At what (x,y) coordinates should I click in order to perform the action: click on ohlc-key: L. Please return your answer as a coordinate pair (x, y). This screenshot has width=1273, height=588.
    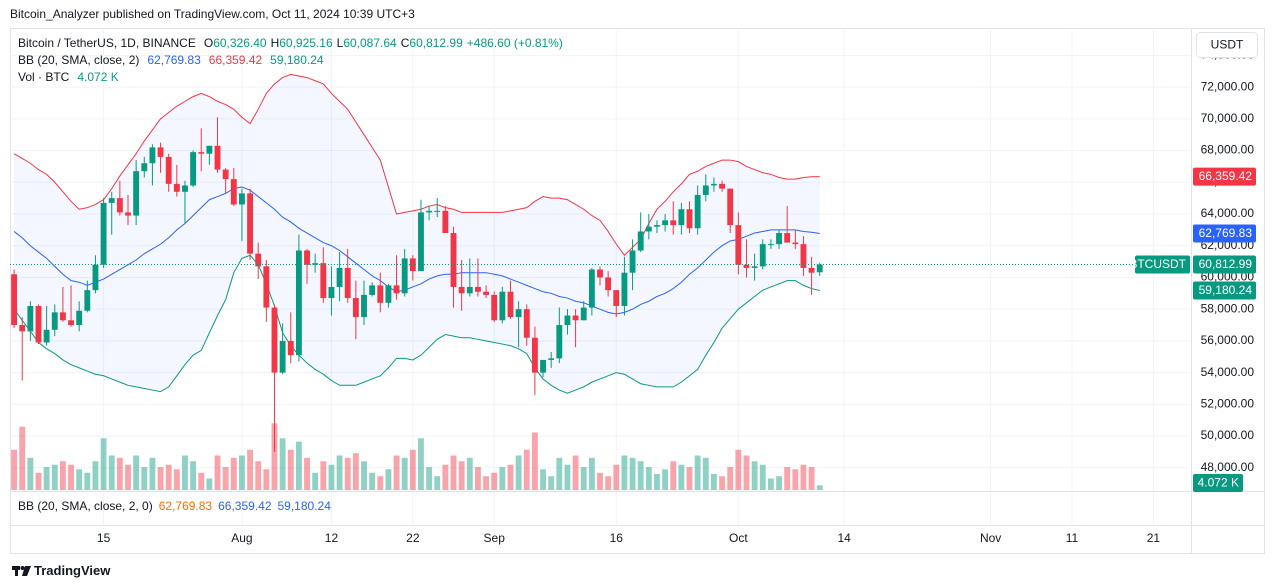
    Looking at the image, I should click on (340, 43).